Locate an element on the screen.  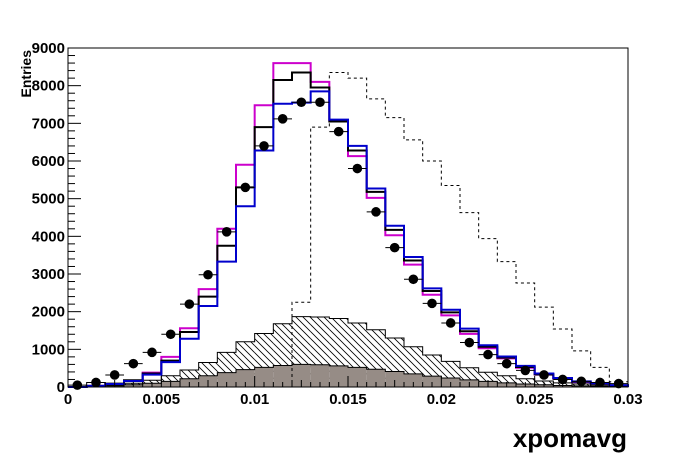
x-axis-title: xpomavg is located at coordinates (570, 438).